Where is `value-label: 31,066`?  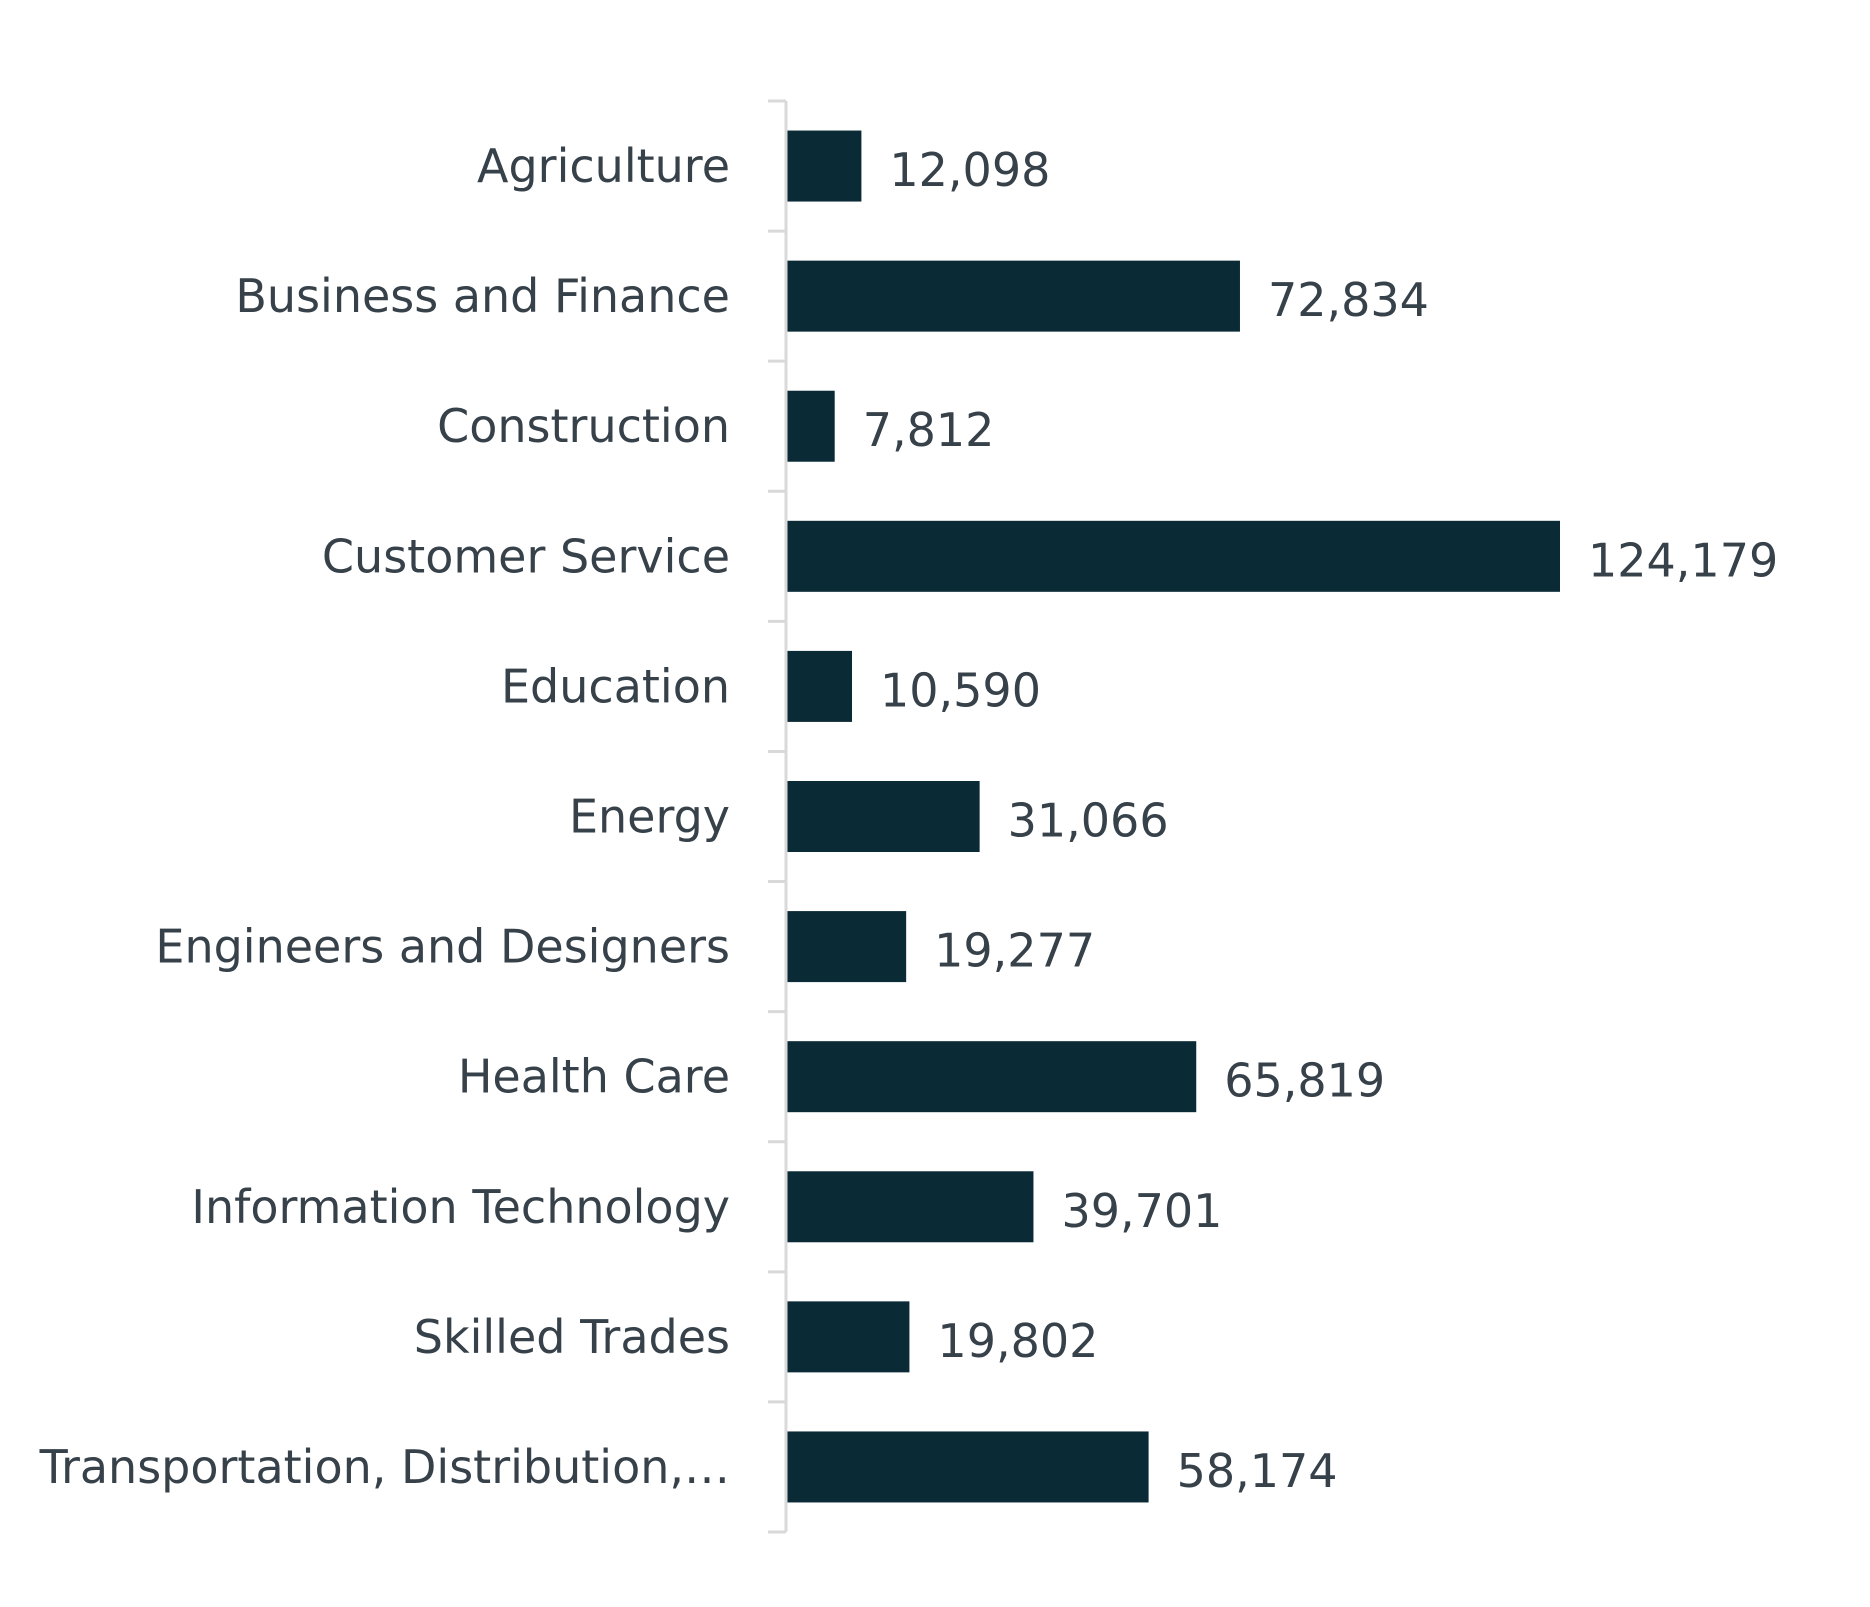
value-label: 31,066 is located at coordinates (1088, 821).